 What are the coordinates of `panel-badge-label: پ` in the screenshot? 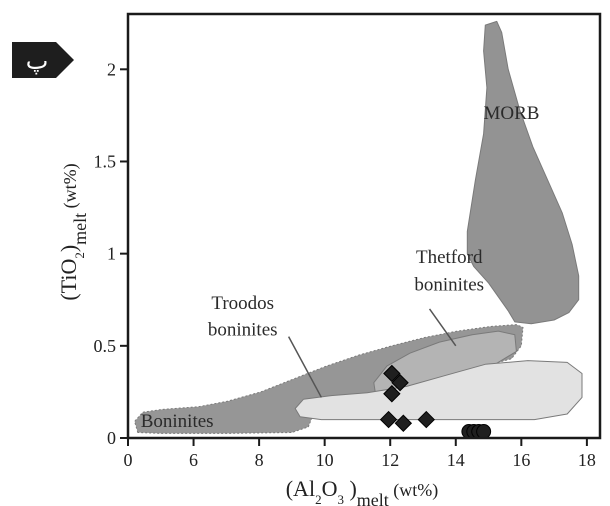 It's located at (37, 61).